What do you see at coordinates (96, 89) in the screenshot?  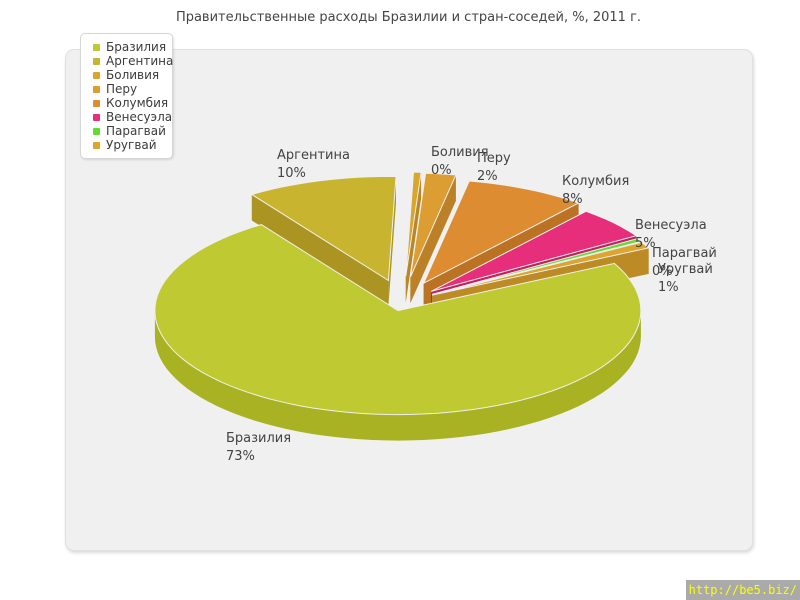 I see `legend-swatch-peru` at bounding box center [96, 89].